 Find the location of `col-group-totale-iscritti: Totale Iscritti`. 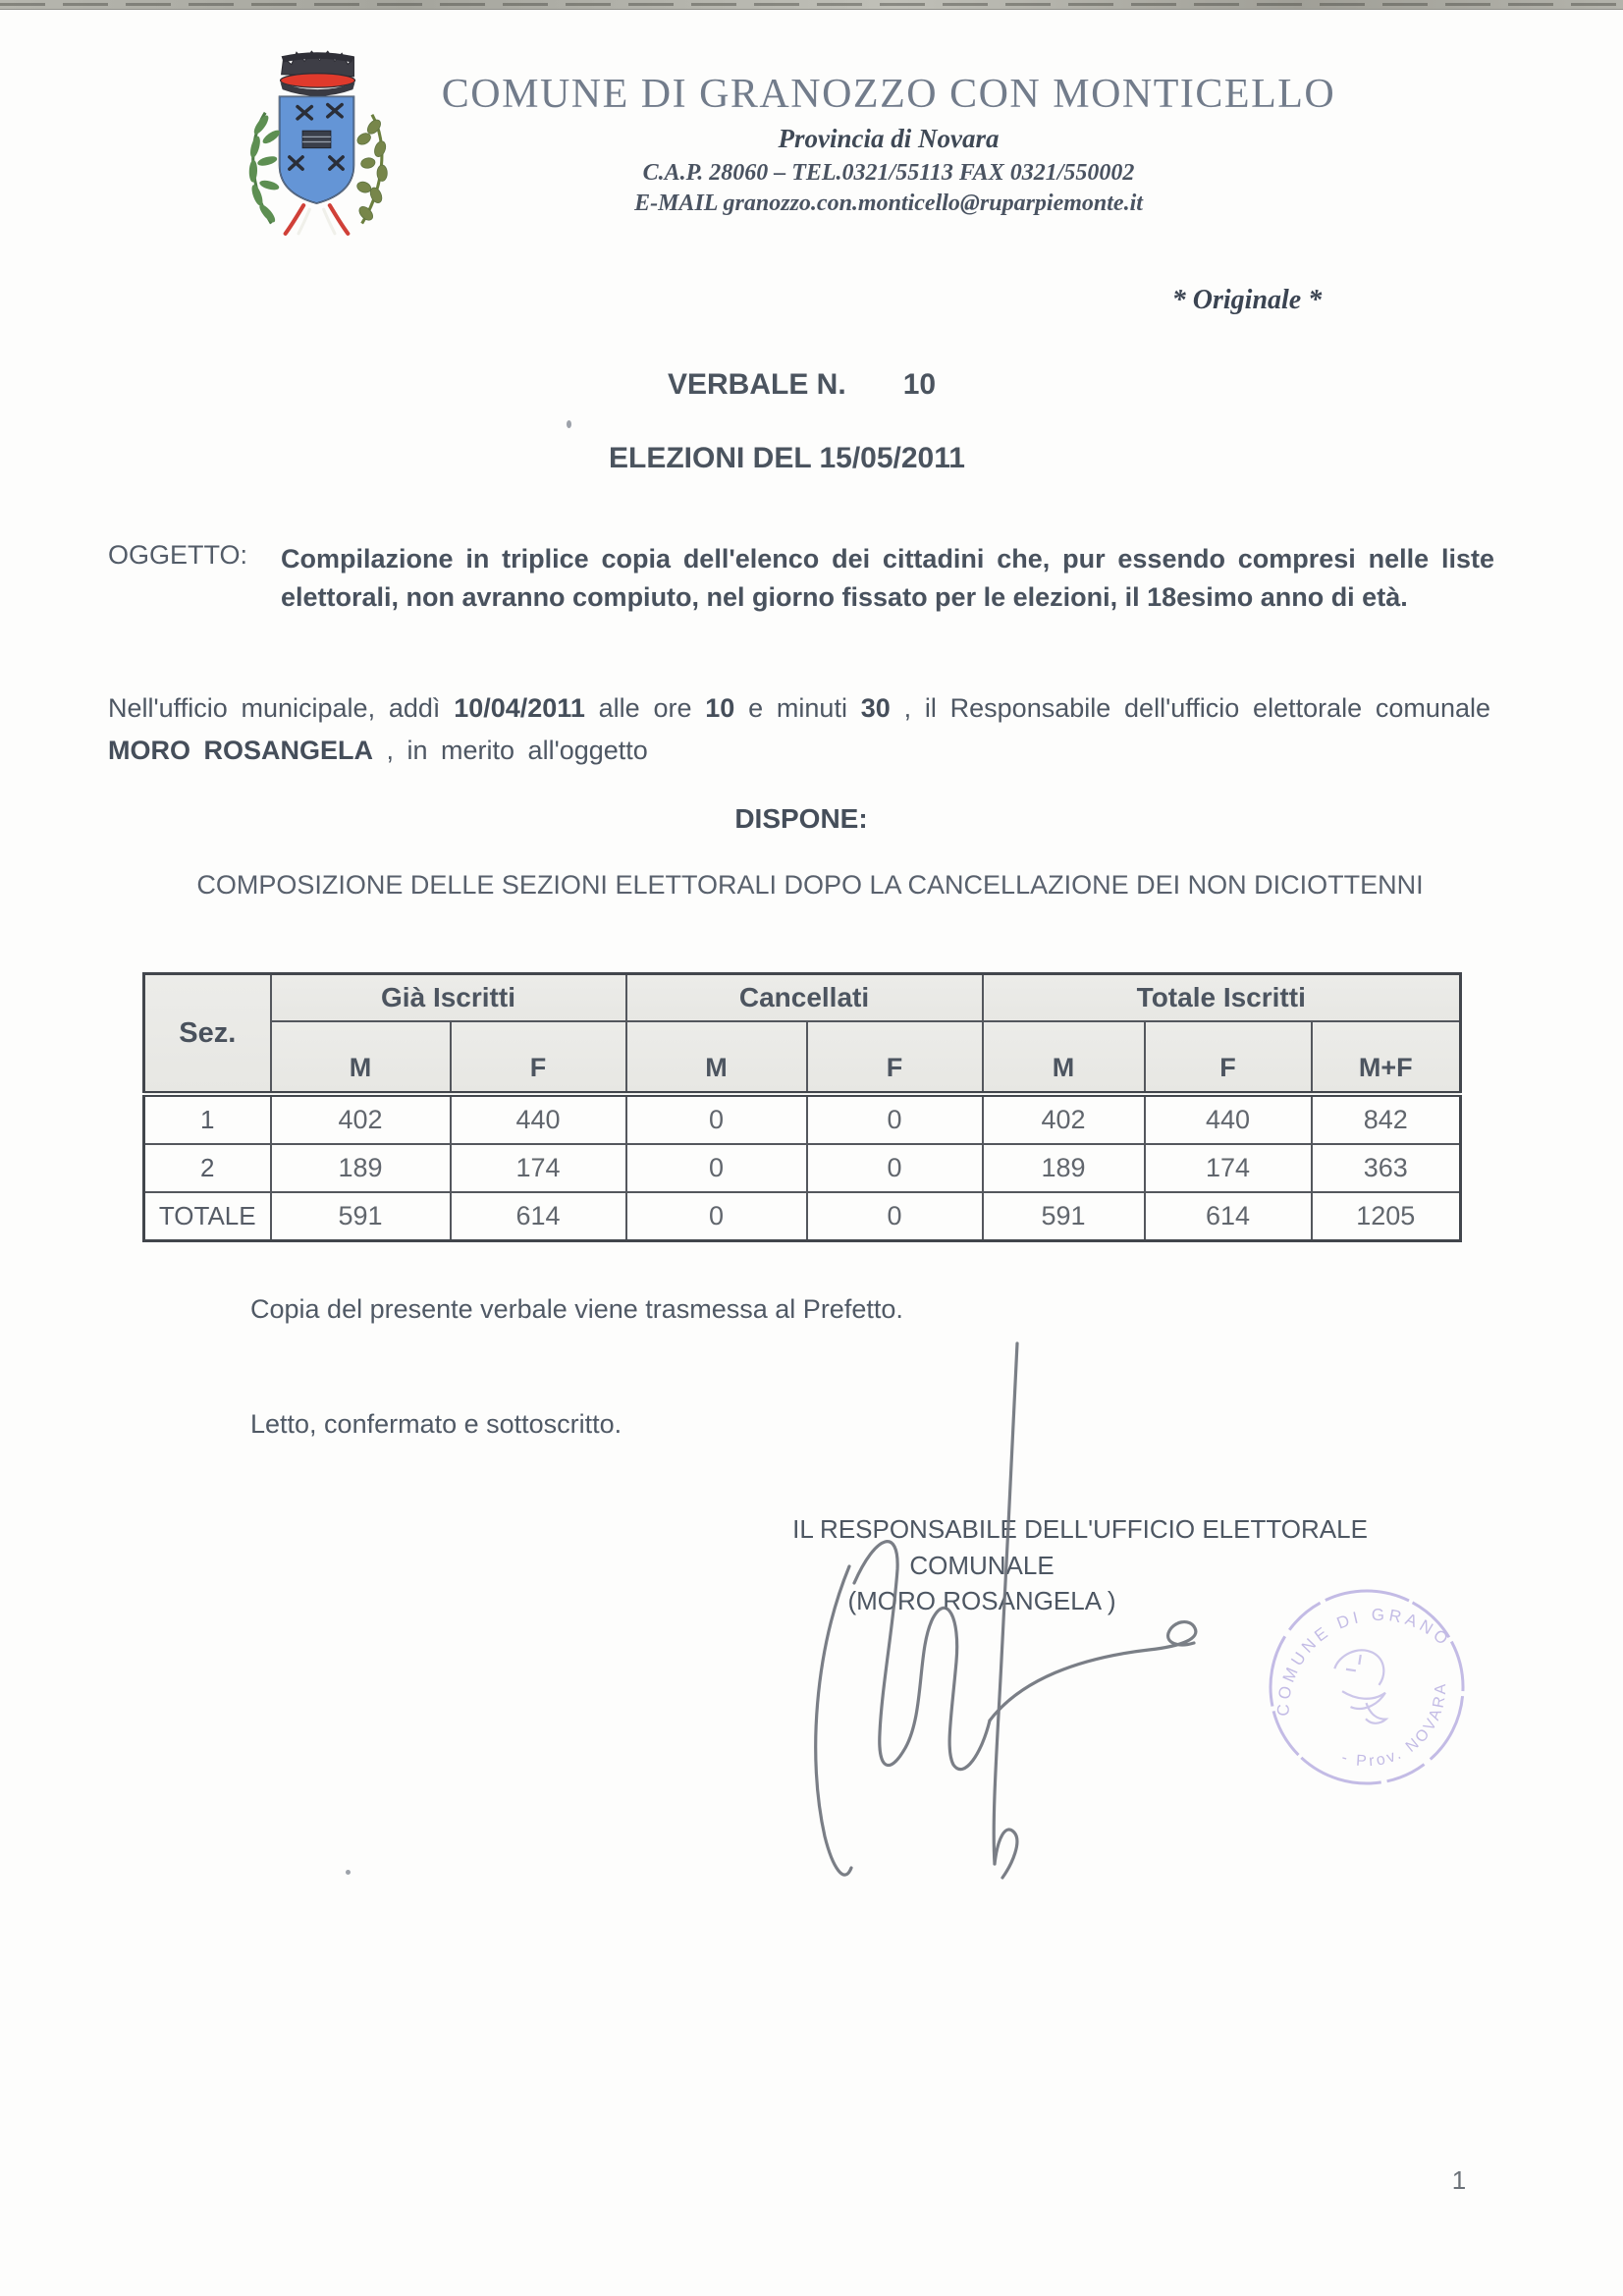

col-group-totale-iscritti: Totale Iscritti is located at coordinates (1221, 997).